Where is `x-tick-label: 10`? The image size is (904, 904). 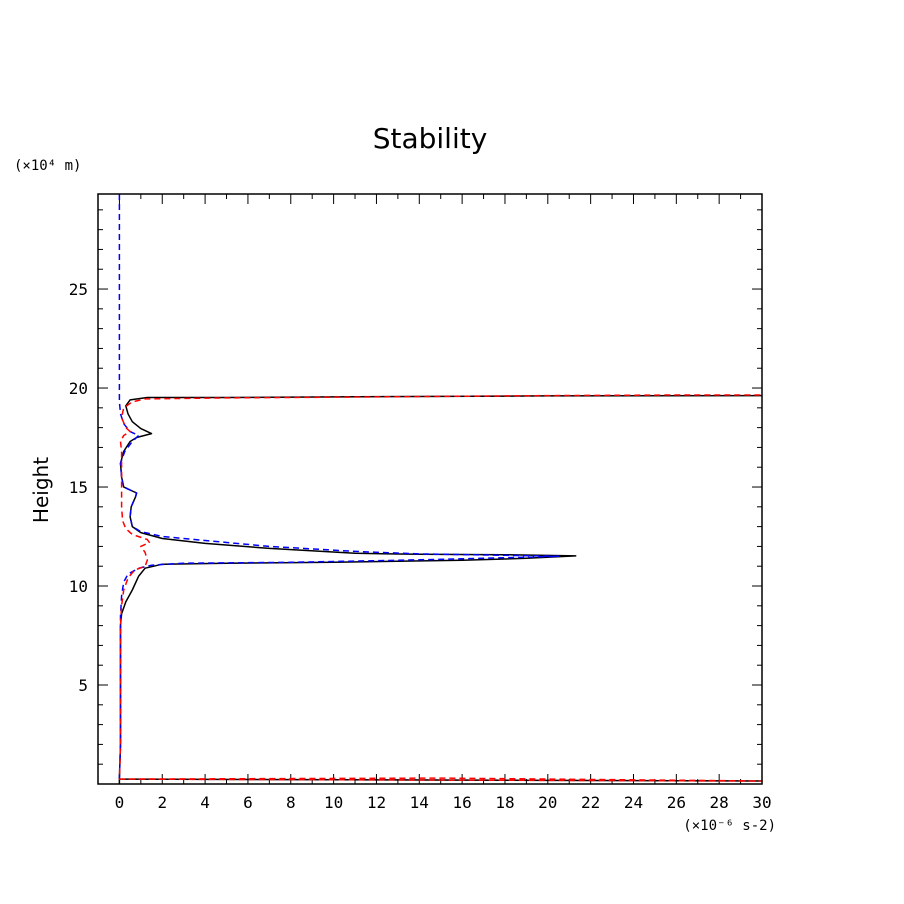
x-tick-label: 10 is located at coordinates (333, 802).